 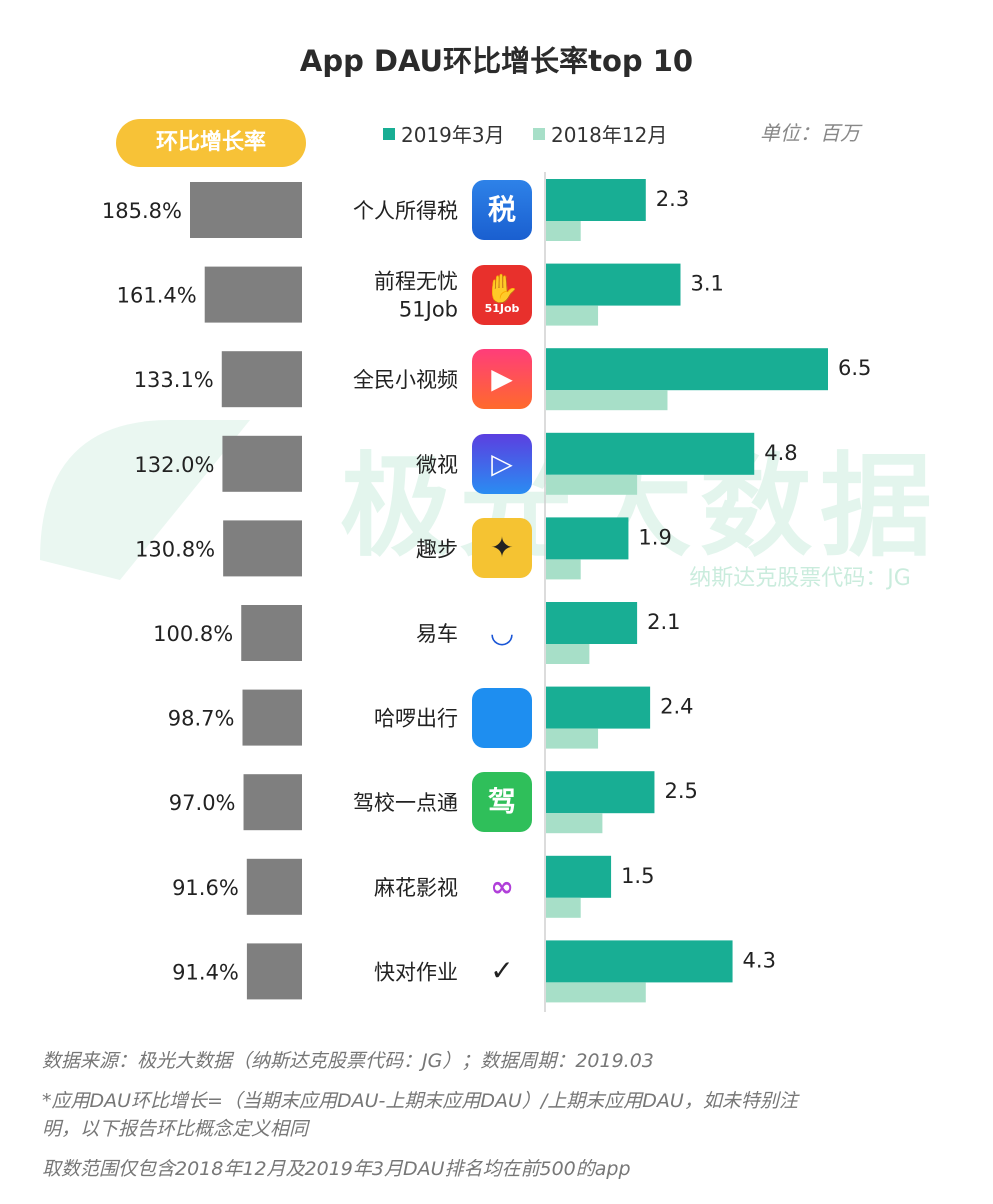 I want to click on icon-text: 驾, so click(x=501, y=801).